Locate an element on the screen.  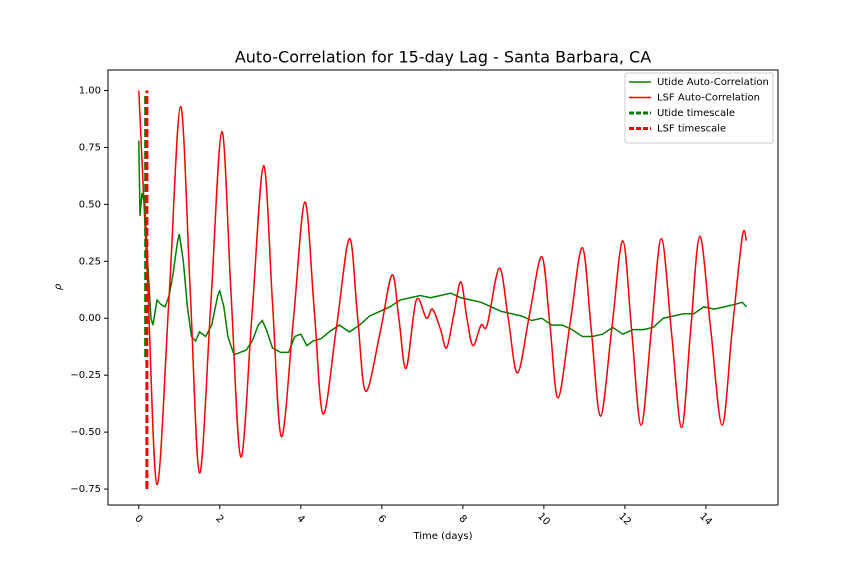
legend-box is located at coordinates (699, 108).